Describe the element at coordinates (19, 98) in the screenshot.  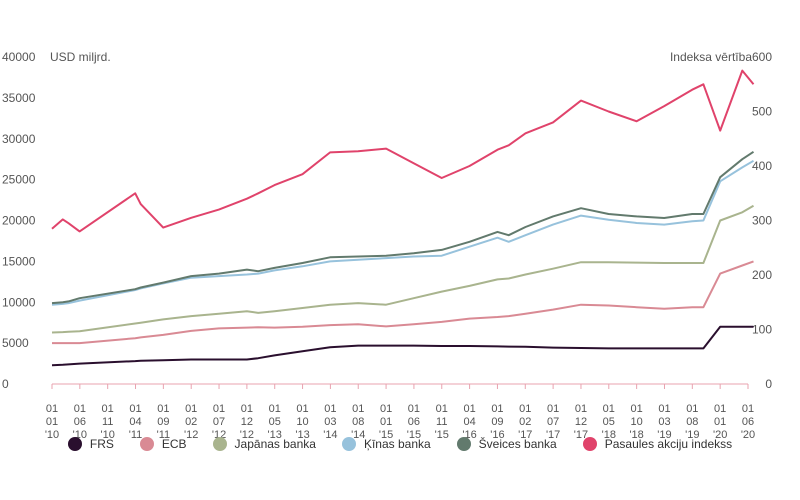
I see `left-tick-label: 35000` at that location.